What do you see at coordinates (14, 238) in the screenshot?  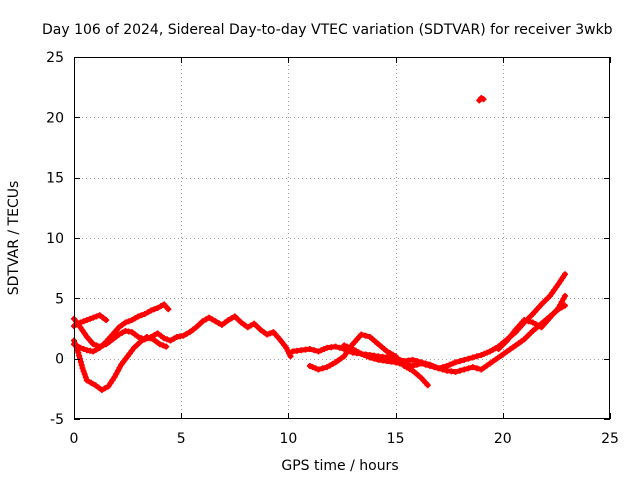 I see `y-axis-label: SDTVAR / TECUs` at bounding box center [14, 238].